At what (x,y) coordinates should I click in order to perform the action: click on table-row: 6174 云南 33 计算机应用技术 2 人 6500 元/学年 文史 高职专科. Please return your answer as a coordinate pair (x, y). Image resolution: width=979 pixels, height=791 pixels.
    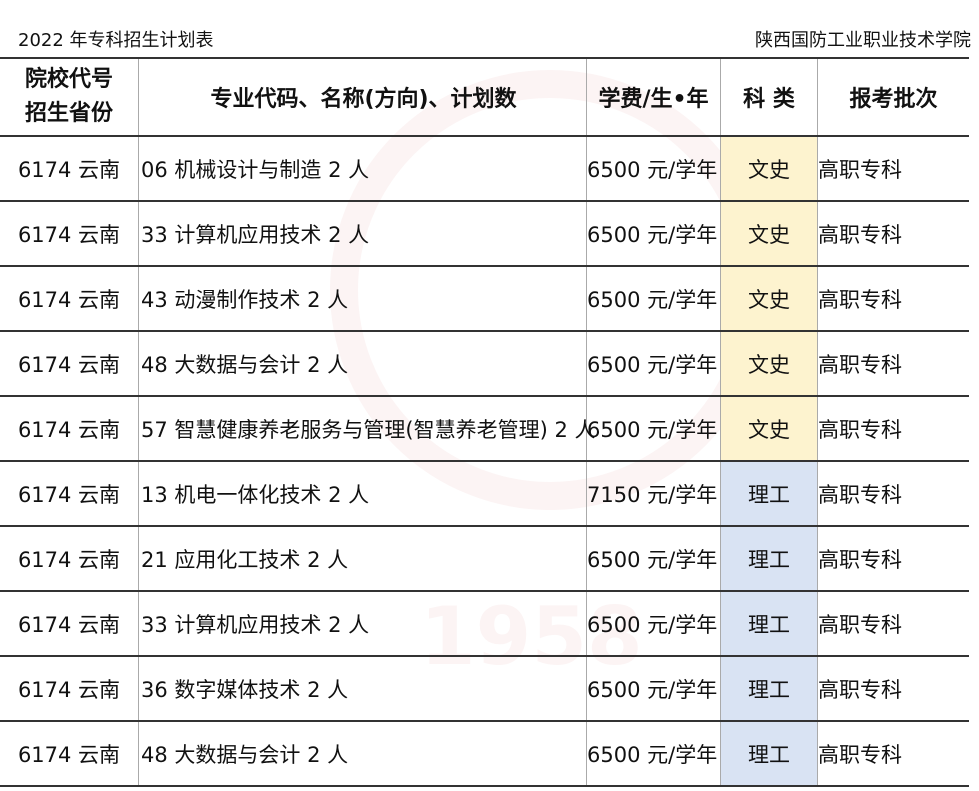
    Looking at the image, I should click on (484, 234).